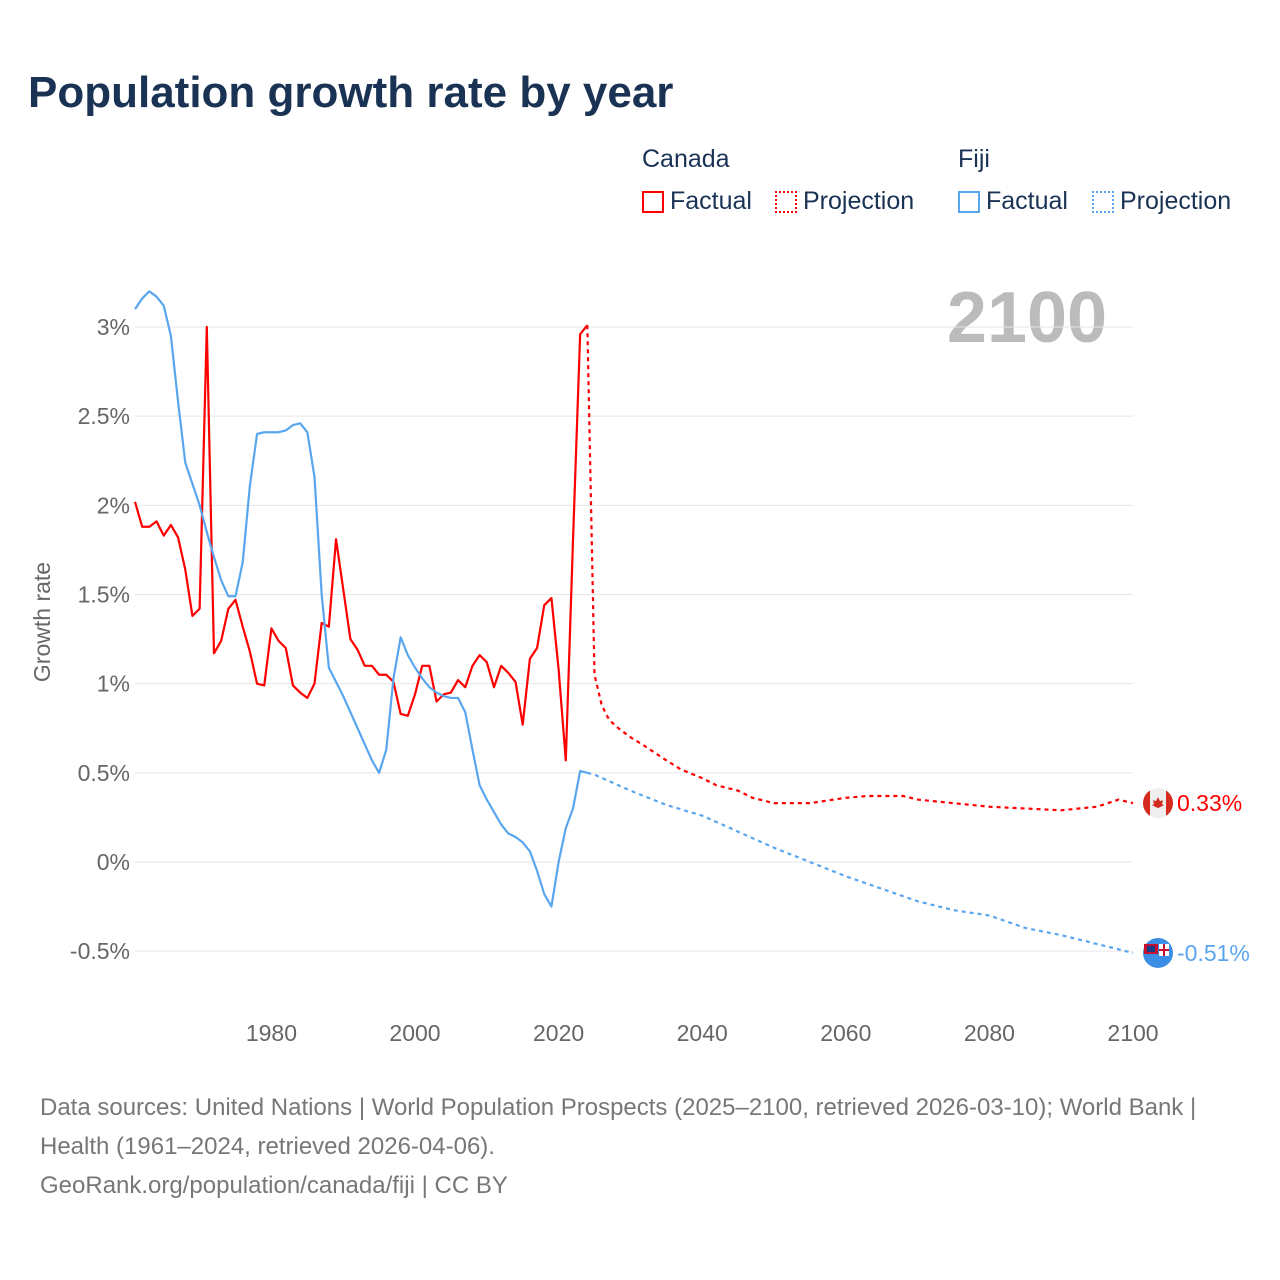  What do you see at coordinates (271, 1033) in the screenshot?
I see `x-tick-label: 1980` at bounding box center [271, 1033].